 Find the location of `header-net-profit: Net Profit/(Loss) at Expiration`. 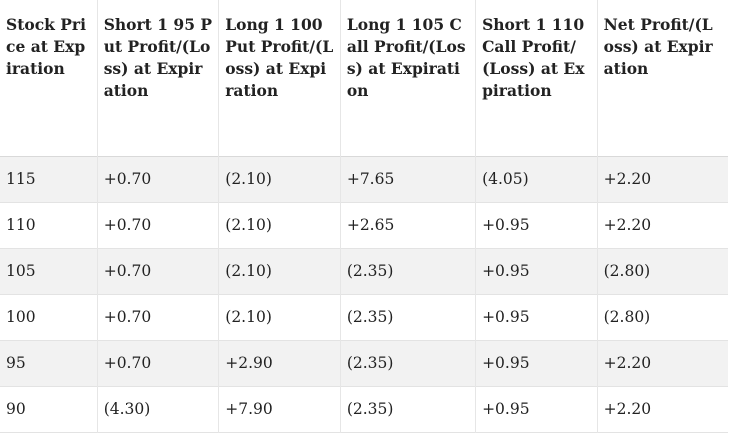

header-net-profit: Net Profit/(Loss) at Expiration is located at coordinates (662, 78).